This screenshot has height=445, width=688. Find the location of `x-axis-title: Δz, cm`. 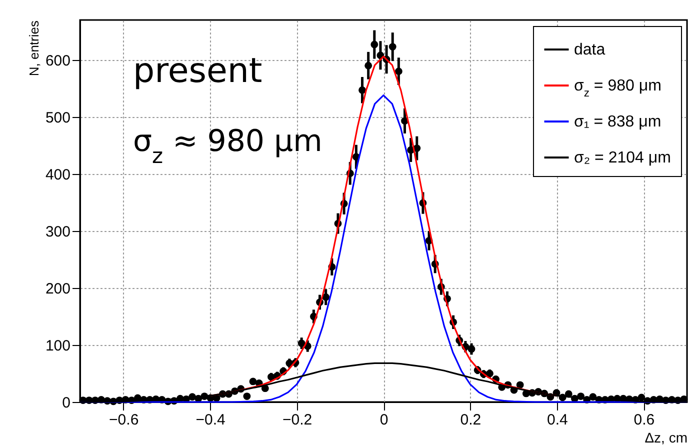

x-axis-title: Δz, cm is located at coordinates (666, 437).